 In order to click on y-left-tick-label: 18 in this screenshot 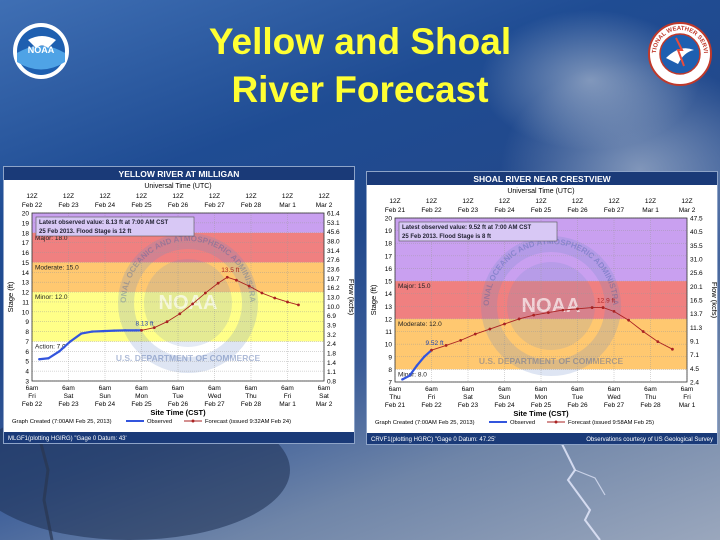, I will do `click(389, 244)`.